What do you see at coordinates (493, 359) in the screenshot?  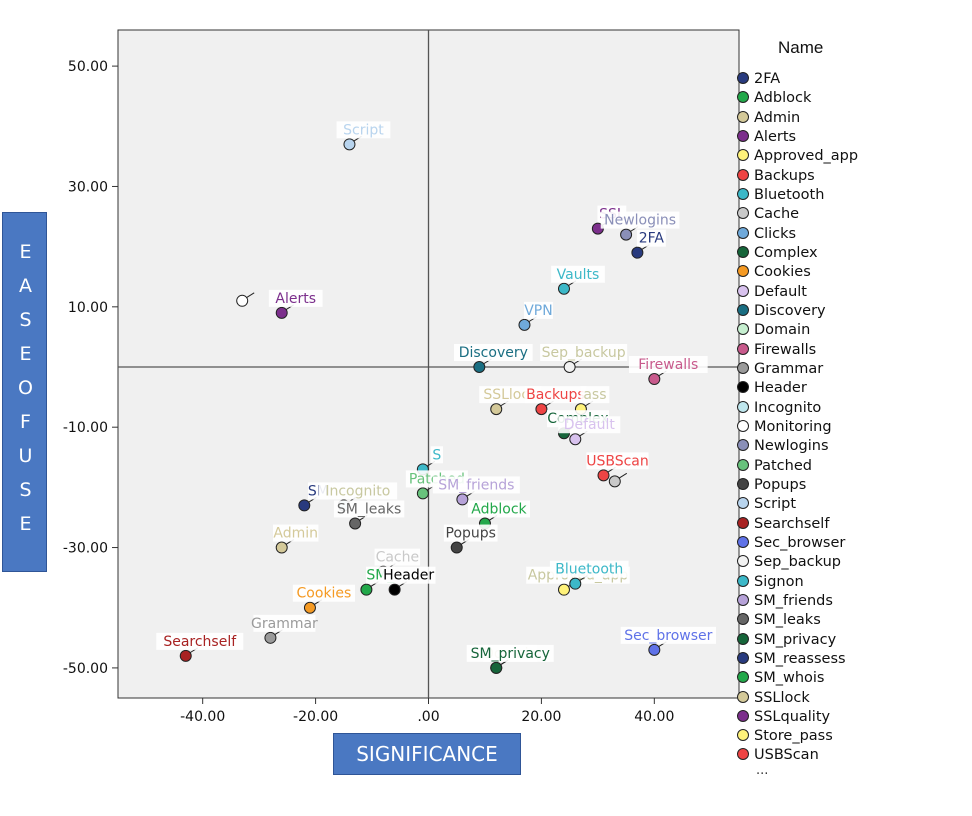 I see `point-discovery: Discovery` at bounding box center [493, 359].